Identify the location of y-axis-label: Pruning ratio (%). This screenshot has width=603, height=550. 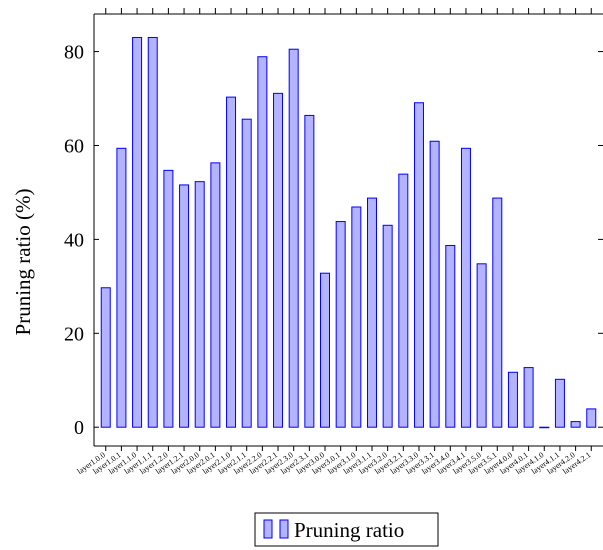
(23, 262).